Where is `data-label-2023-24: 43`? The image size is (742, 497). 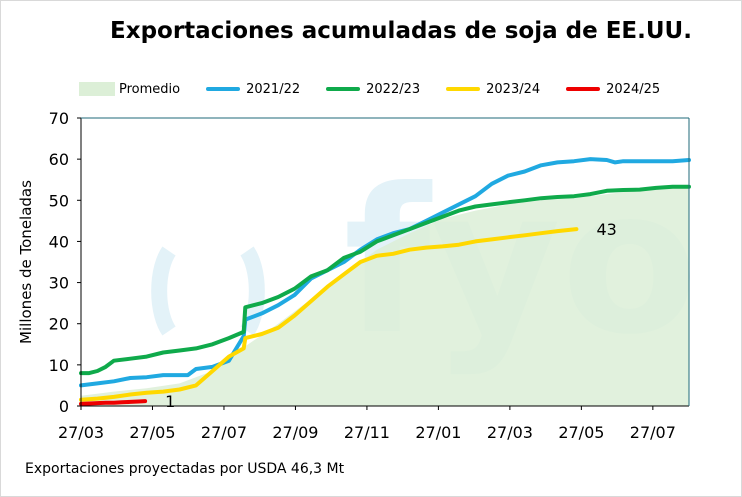 data-label-2023-24: 43 is located at coordinates (606, 229).